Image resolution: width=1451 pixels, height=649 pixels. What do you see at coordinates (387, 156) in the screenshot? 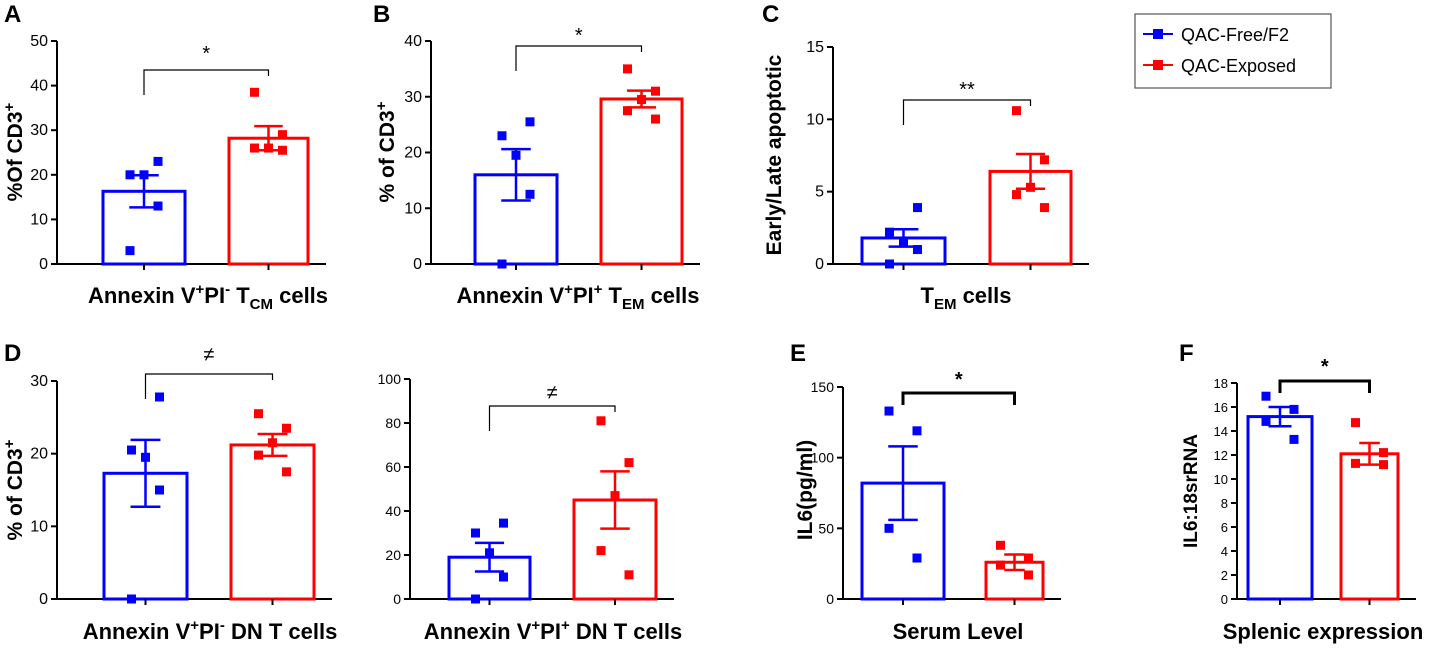
I see `y-axis-label-text: % of CD3` at bounding box center [387, 156].